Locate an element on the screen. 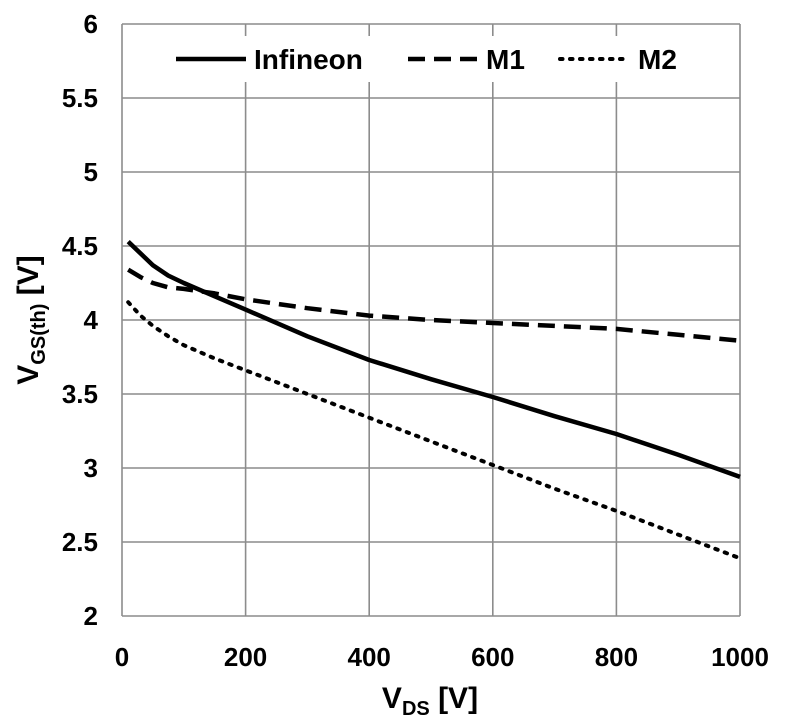  x-axis-title-subscript: DS is located at coordinates (416, 709).